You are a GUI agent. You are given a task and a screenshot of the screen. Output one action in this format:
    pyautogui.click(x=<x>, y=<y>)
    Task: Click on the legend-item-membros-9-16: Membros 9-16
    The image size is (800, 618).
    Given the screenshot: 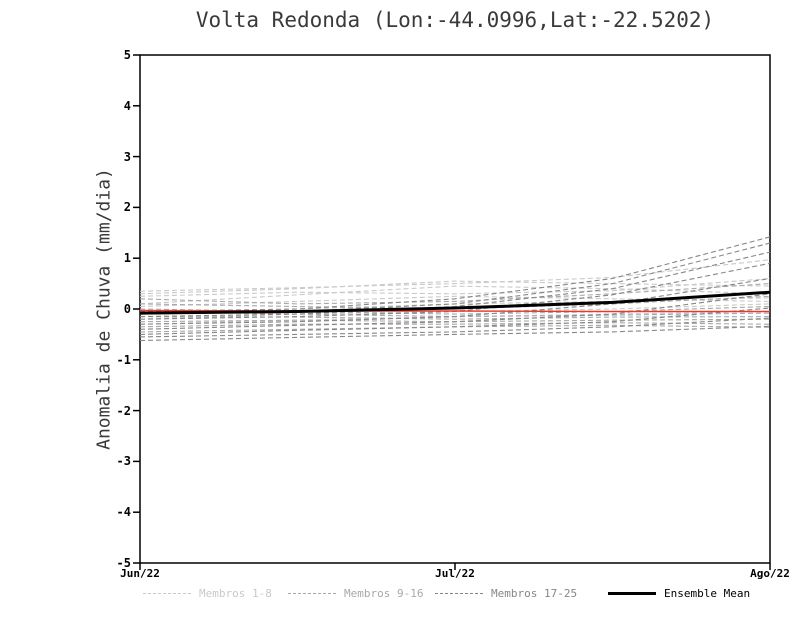 What is the action you would take?
    pyautogui.click(x=355, y=593)
    